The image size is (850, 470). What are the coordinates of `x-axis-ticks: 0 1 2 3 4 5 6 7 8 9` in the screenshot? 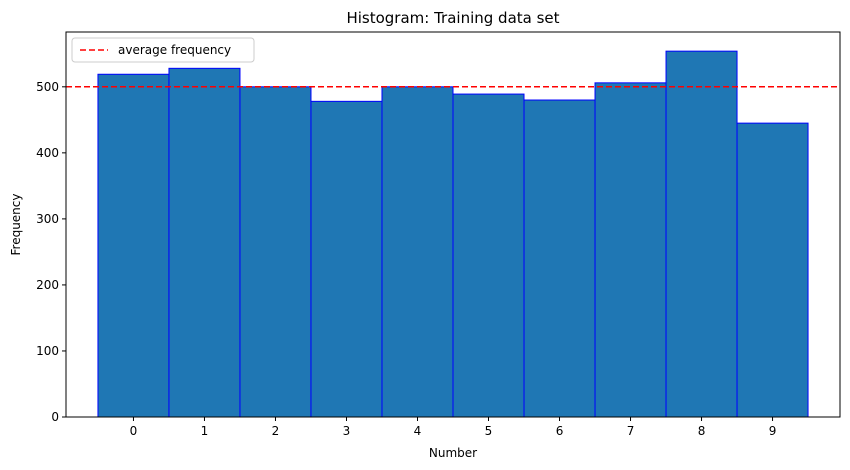 It's located at (453, 427).